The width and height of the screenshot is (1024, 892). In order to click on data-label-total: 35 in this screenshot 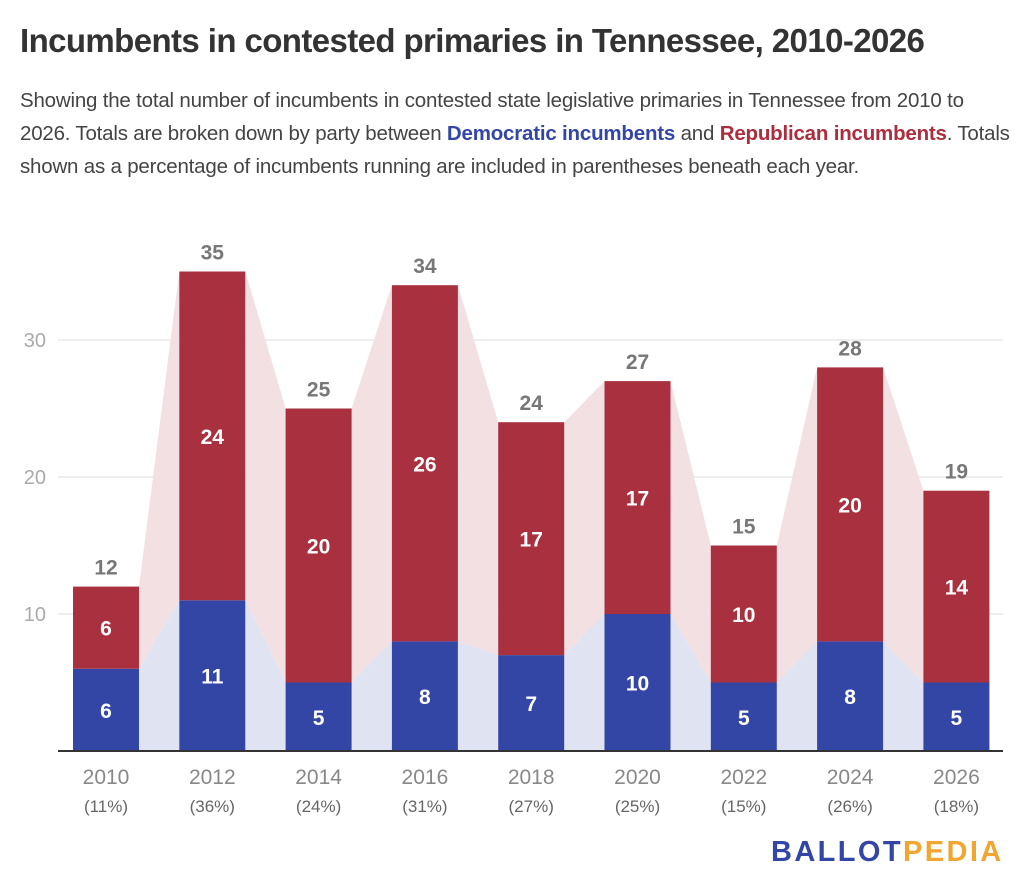, I will do `click(213, 253)`.